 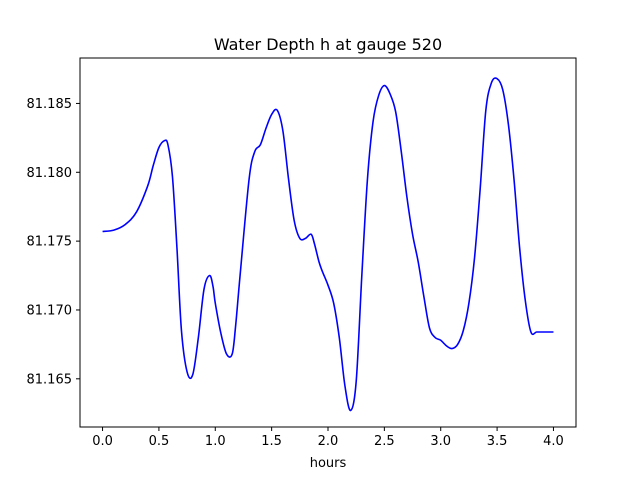 What do you see at coordinates (50, 310) in the screenshot?
I see `y-tick-label: 81.170` at bounding box center [50, 310].